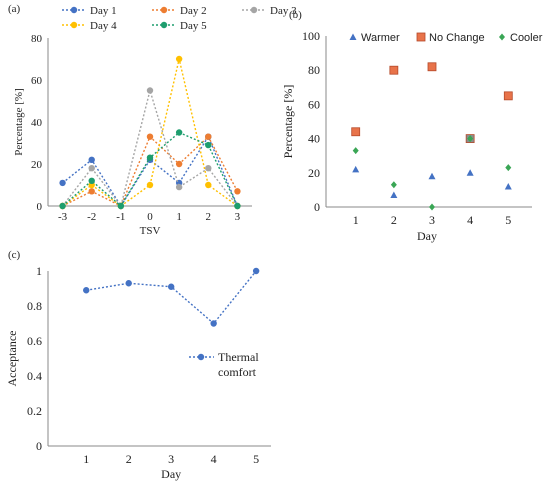  Describe the element at coordinates (314, 173) in the screenshot. I see `panel-b-y-tick-label: 20` at that location.